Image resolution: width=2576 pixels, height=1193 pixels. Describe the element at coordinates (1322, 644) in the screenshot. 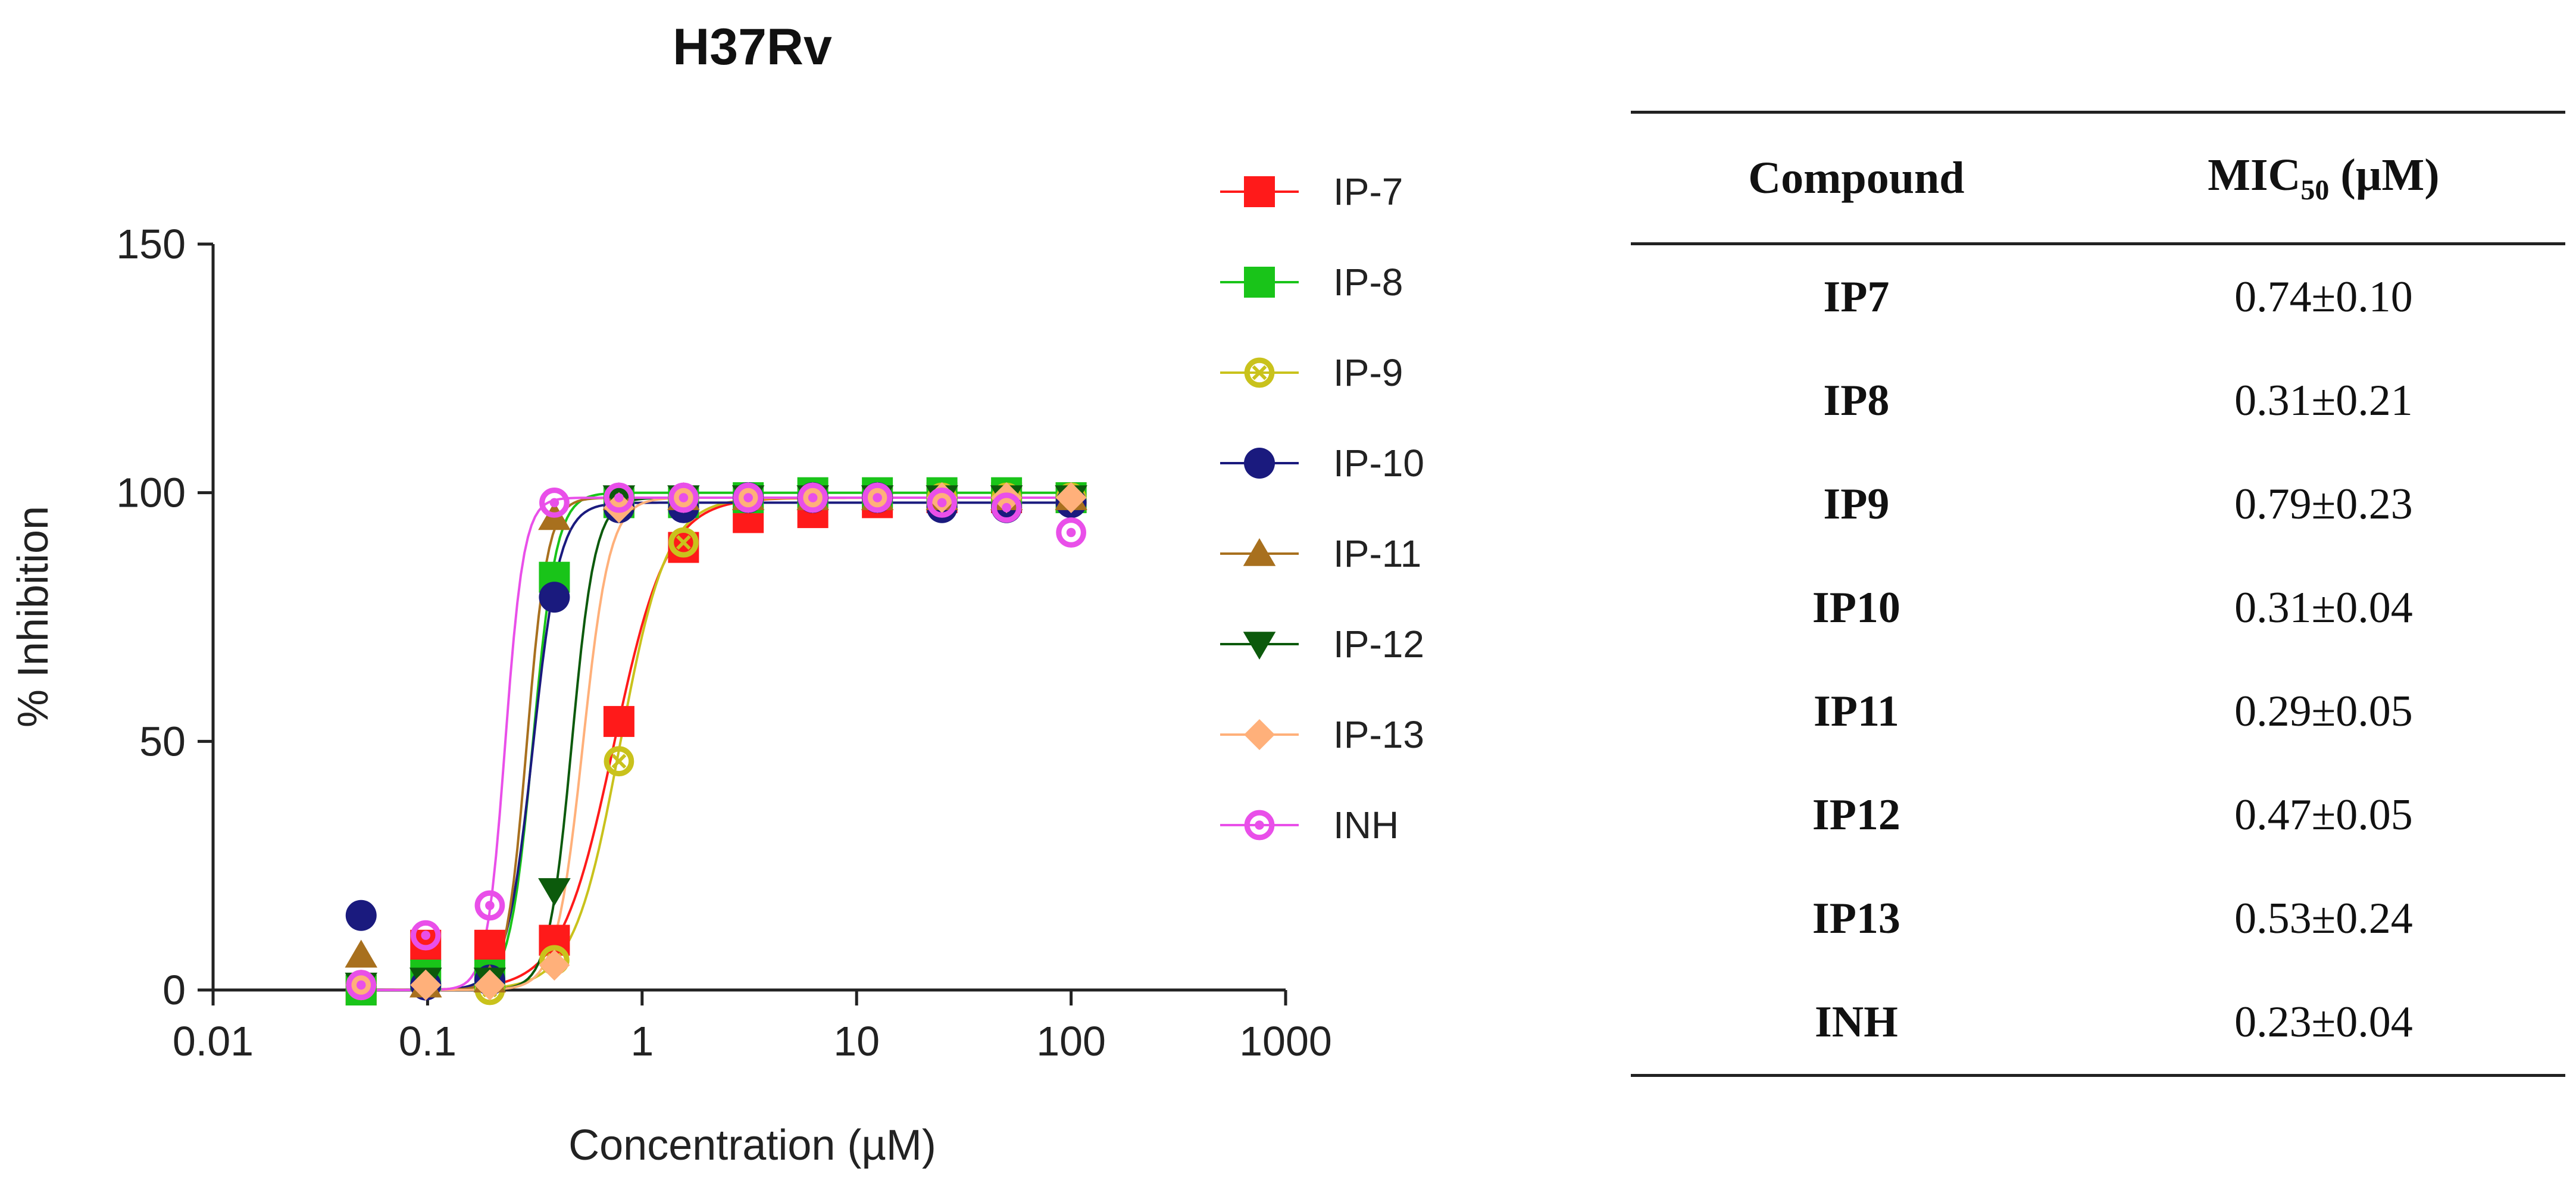

I see `legend-item-ip-12: IP-12` at that location.